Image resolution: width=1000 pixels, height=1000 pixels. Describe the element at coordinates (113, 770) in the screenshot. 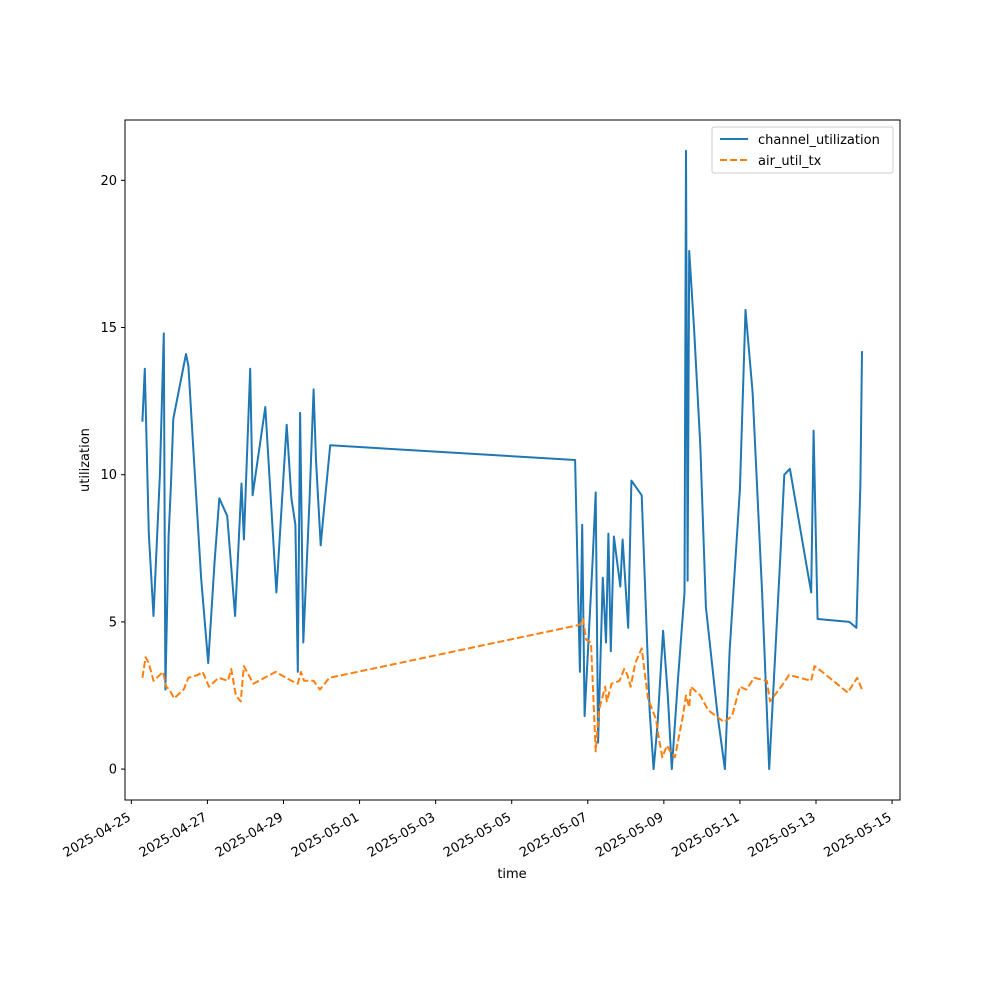

I see `y-tick-label: 0` at that location.